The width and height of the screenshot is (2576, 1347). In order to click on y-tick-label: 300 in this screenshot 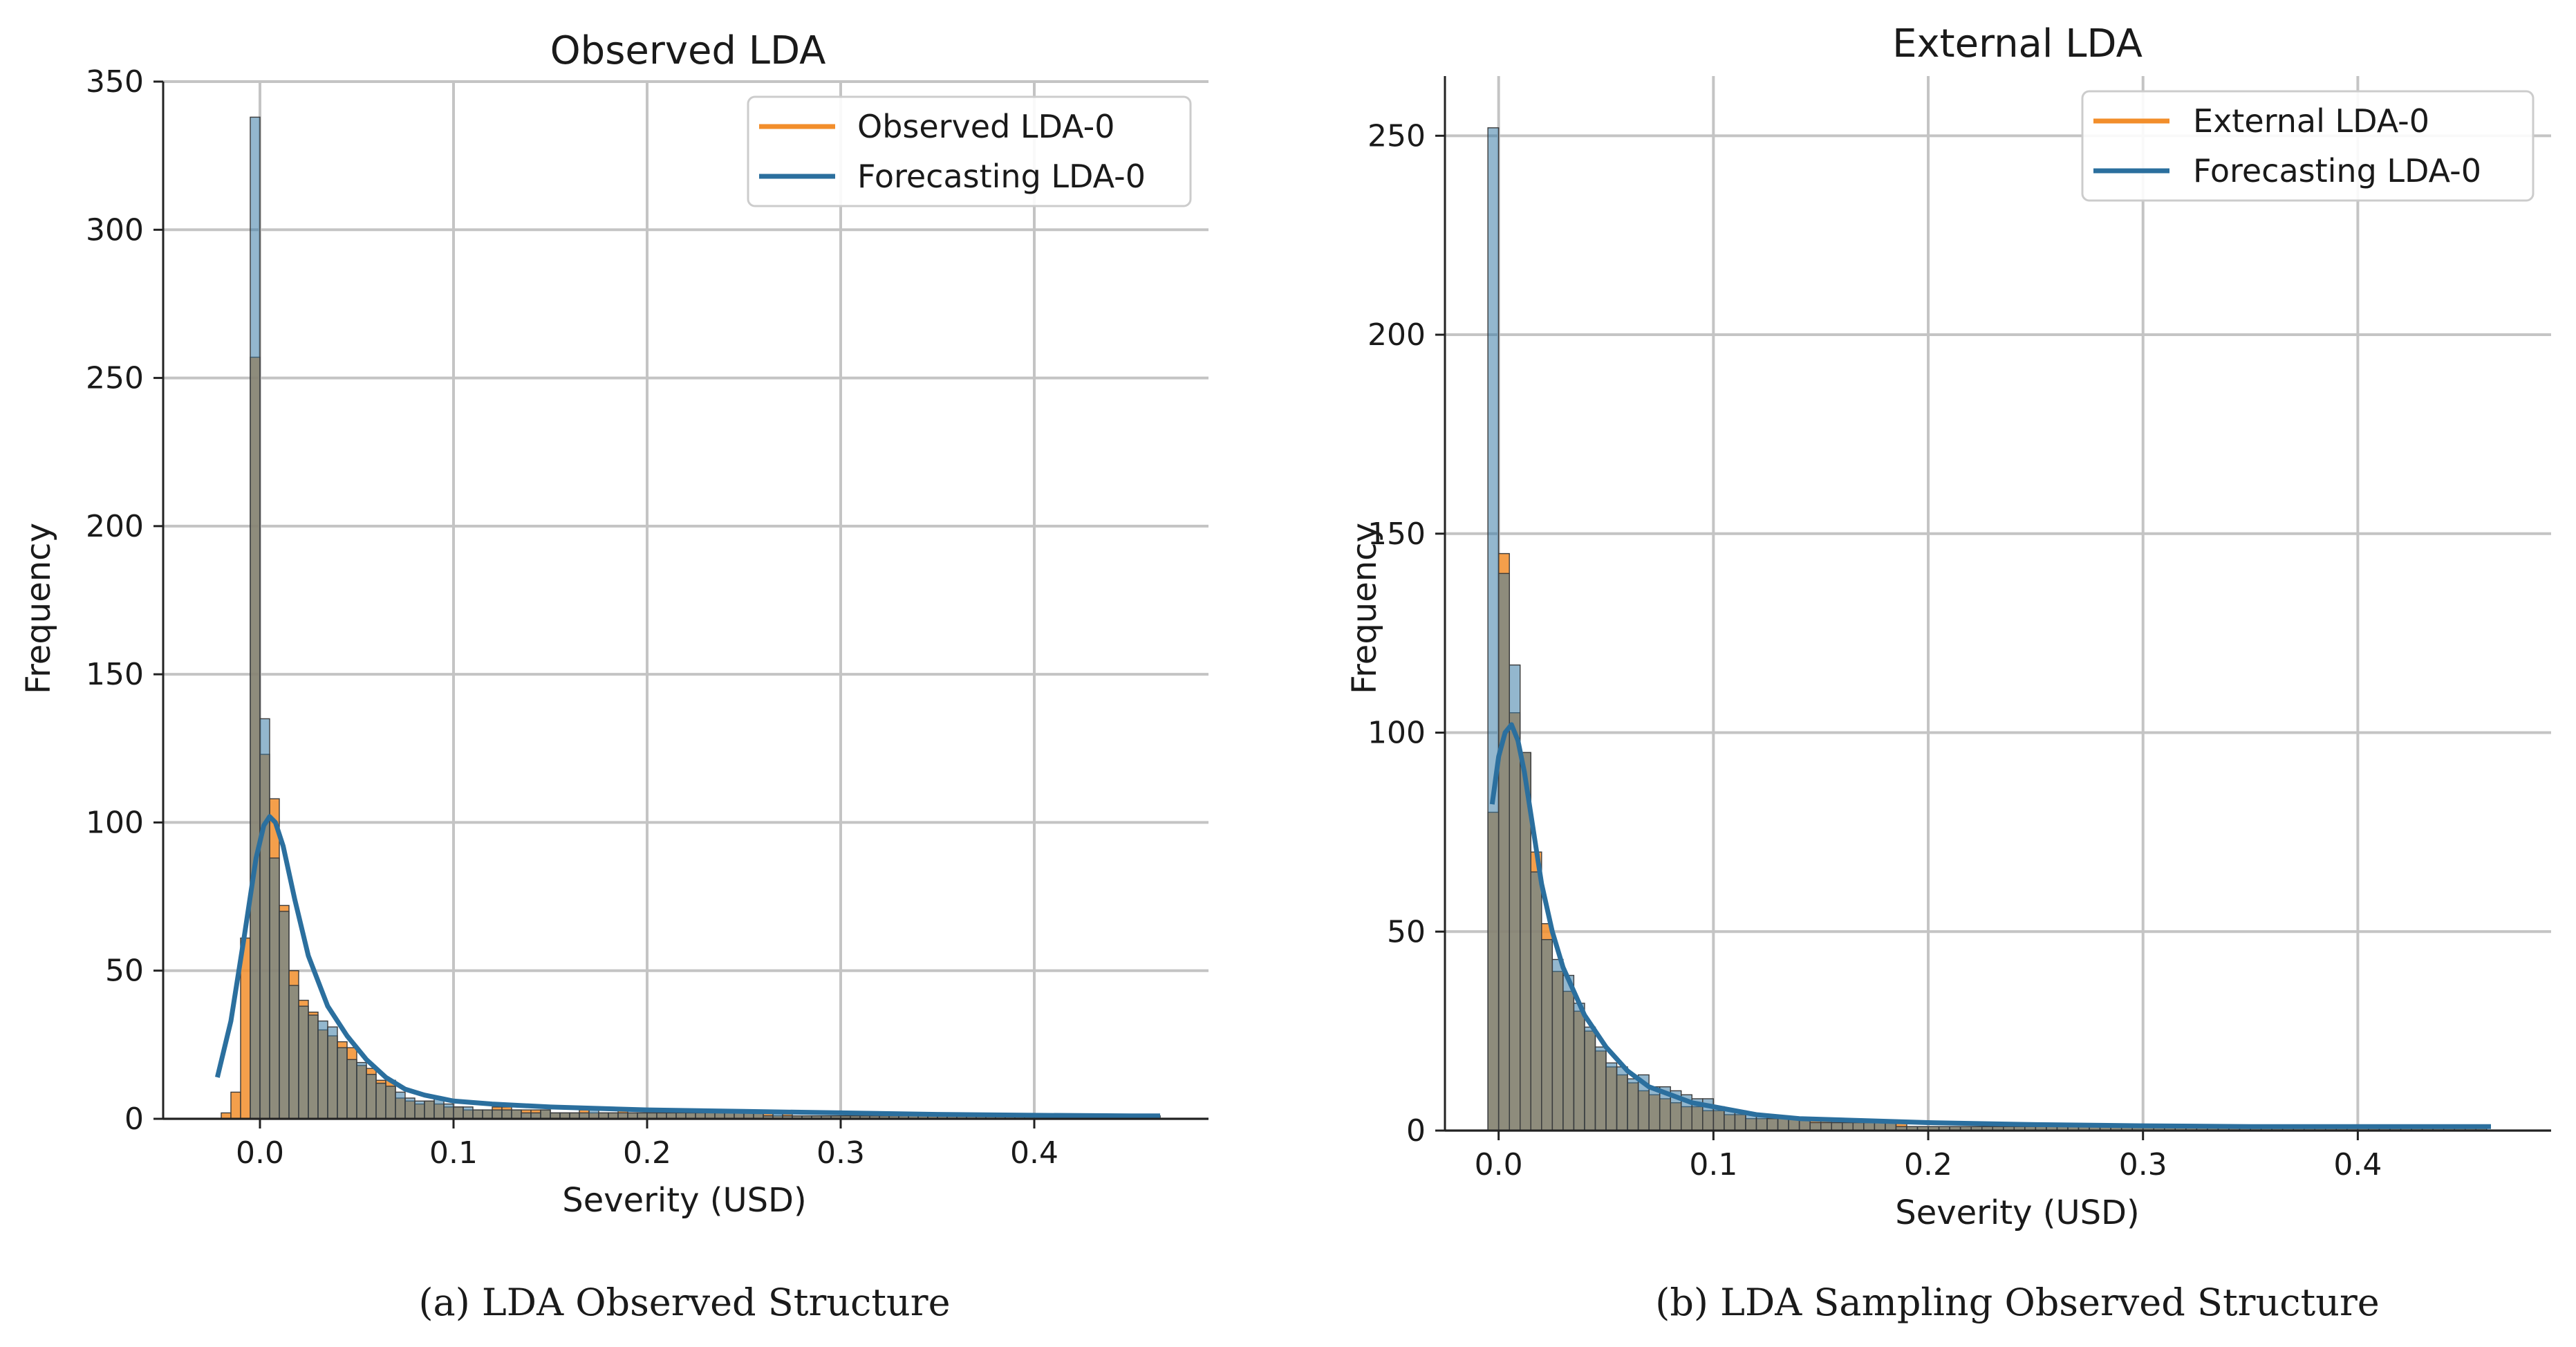, I will do `click(115, 230)`.